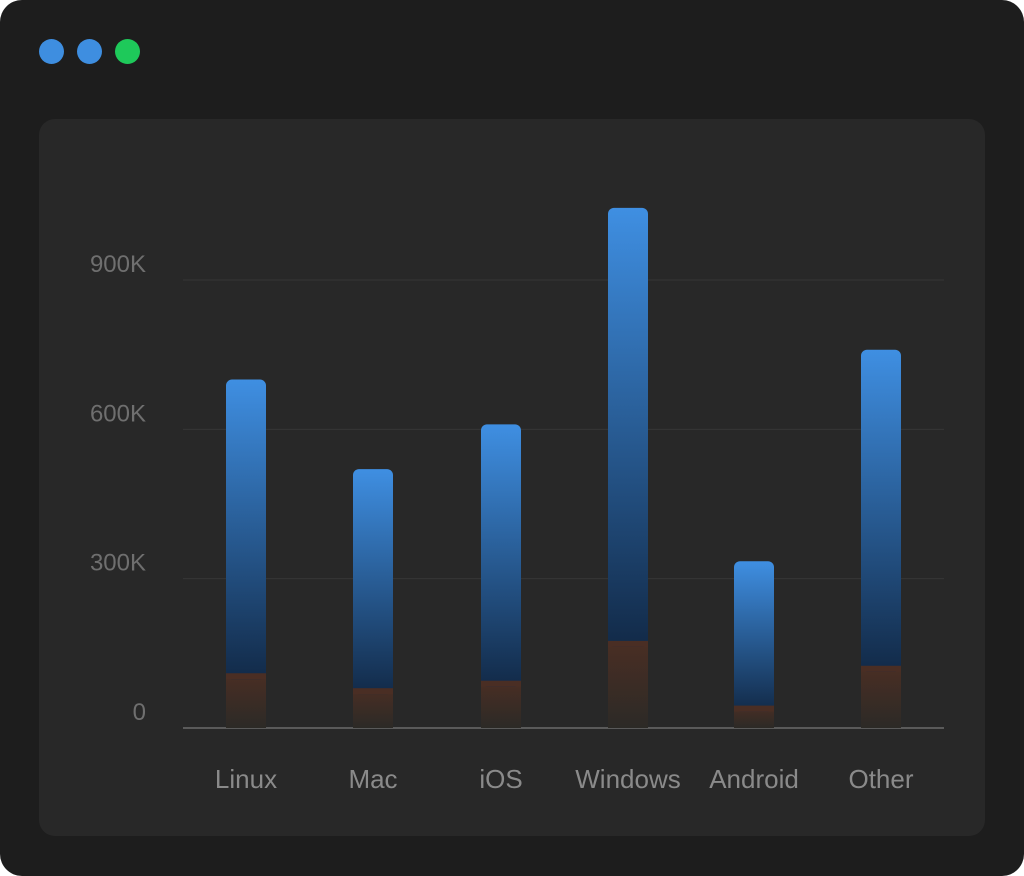  Describe the element at coordinates (139, 712) in the screenshot. I see `y-tick-label: 0` at that location.